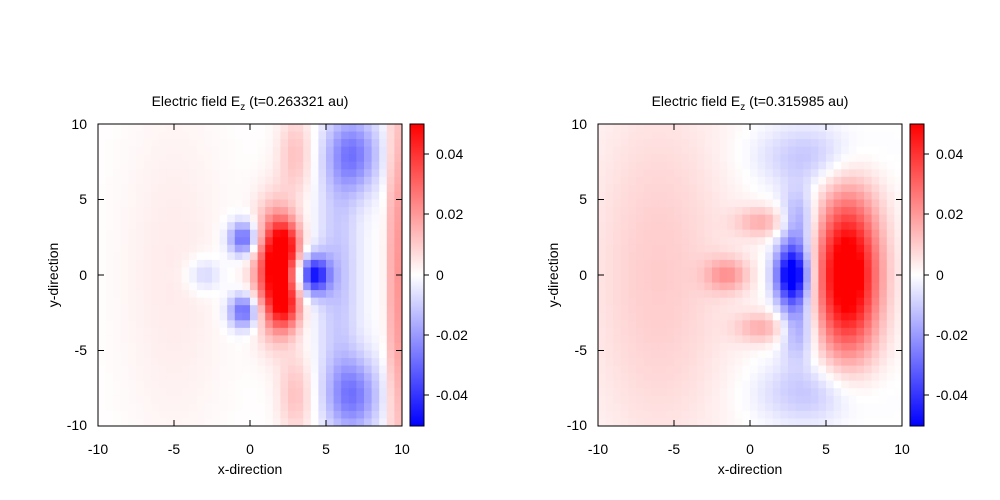 Image resolution: width=1000 pixels, height=500 pixels. What do you see at coordinates (902, 449) in the screenshot?
I see `right-xtick-label: 10` at bounding box center [902, 449].